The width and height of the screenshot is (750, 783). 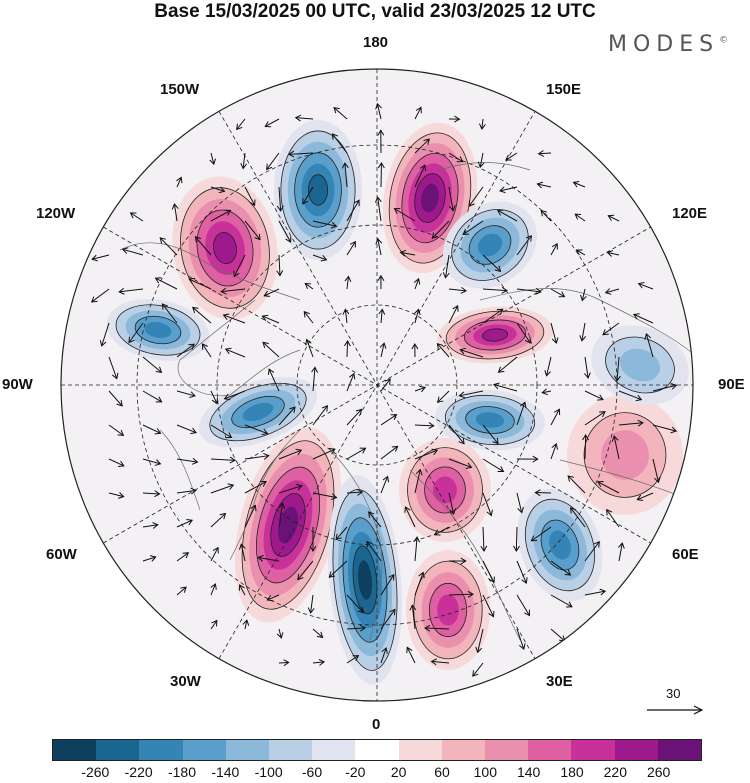 I want to click on coastline, so click(x=586, y=324).